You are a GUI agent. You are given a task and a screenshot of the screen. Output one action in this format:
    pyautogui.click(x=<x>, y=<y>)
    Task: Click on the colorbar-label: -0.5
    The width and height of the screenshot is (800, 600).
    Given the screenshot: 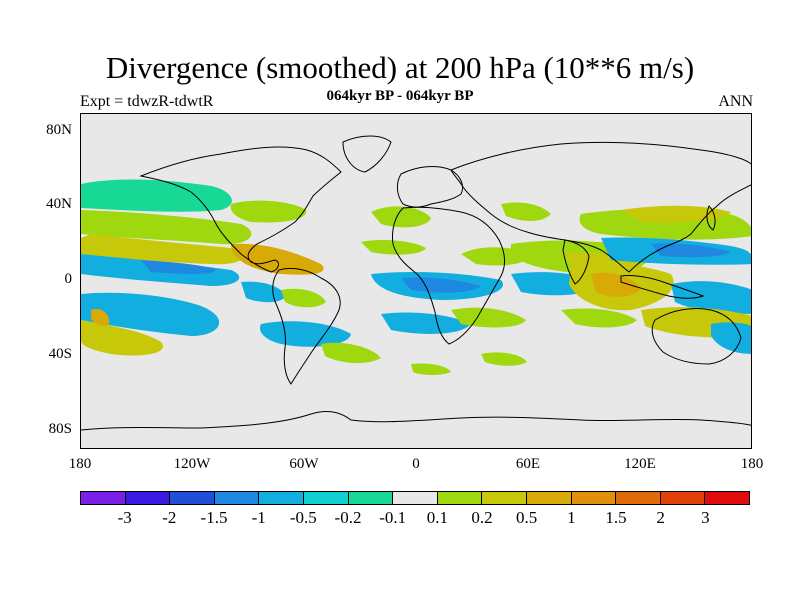 What is the action you would take?
    pyautogui.click(x=303, y=517)
    